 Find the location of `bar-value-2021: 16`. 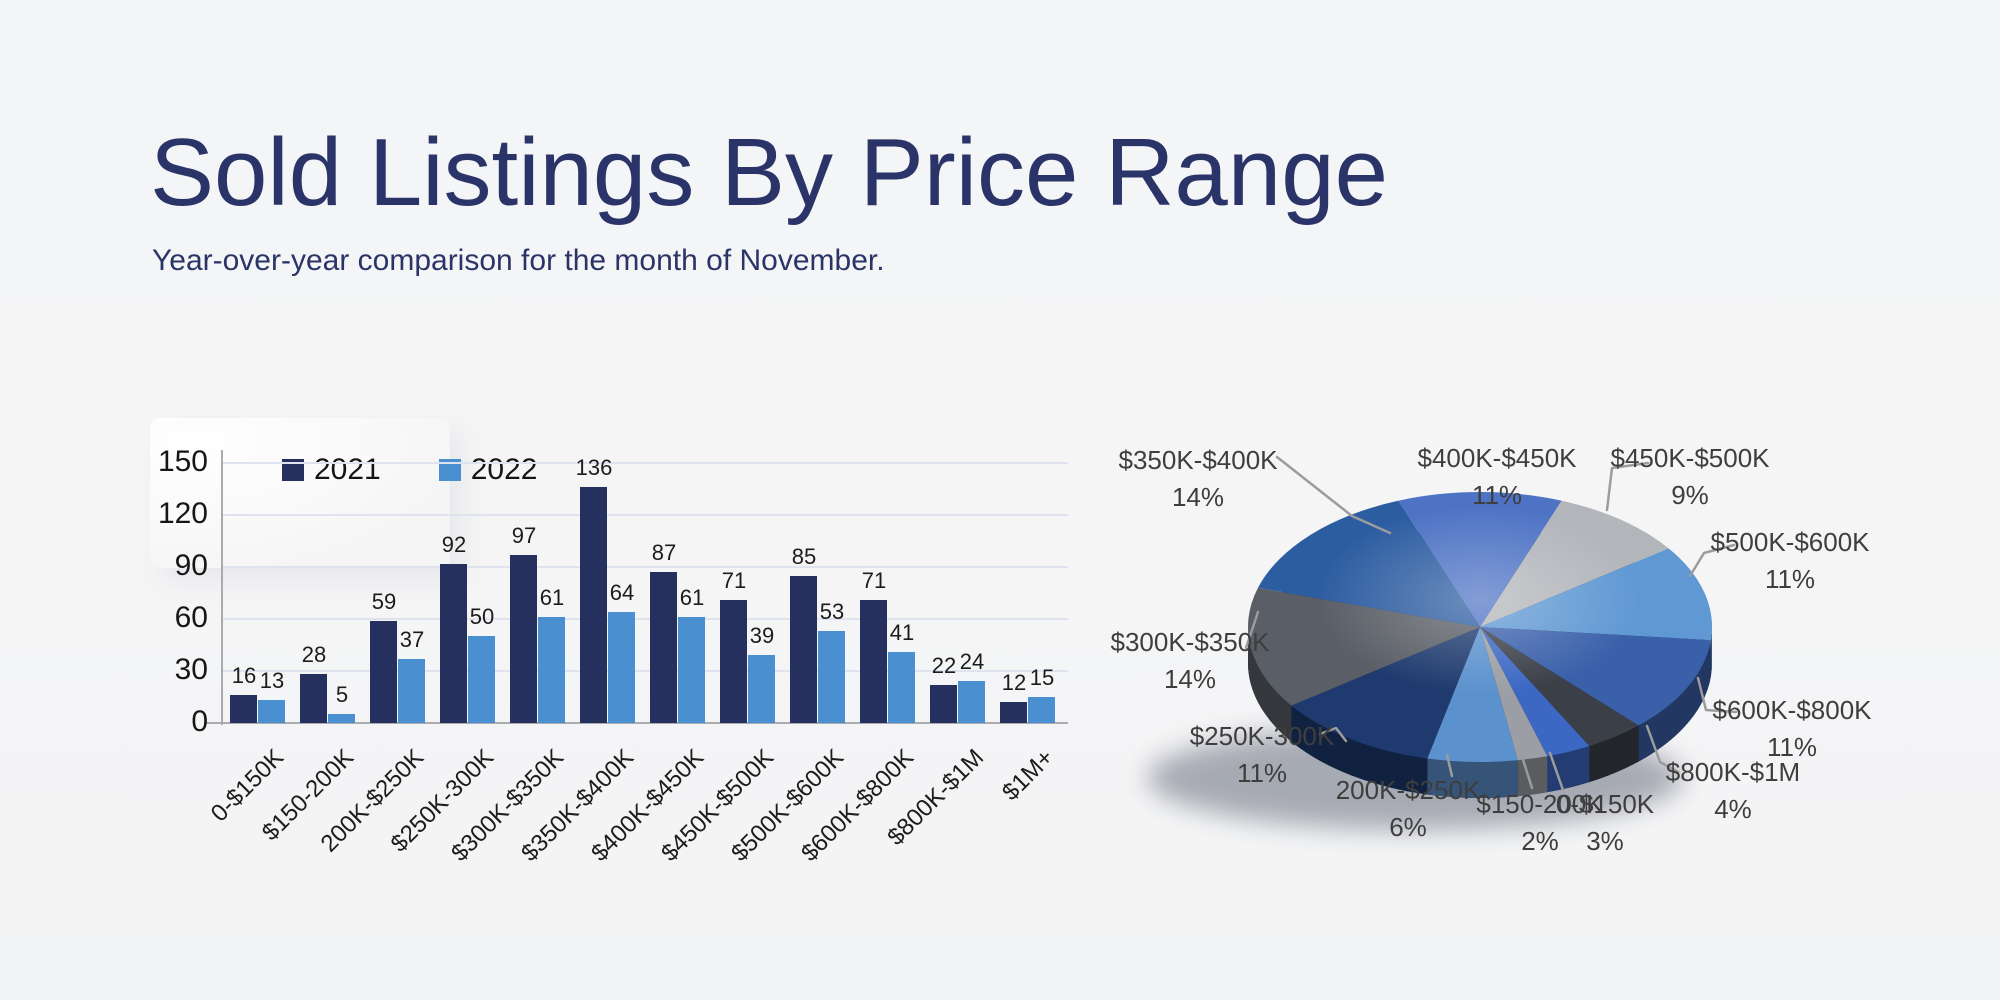

bar-value-2021: 16 is located at coordinates (244, 676).